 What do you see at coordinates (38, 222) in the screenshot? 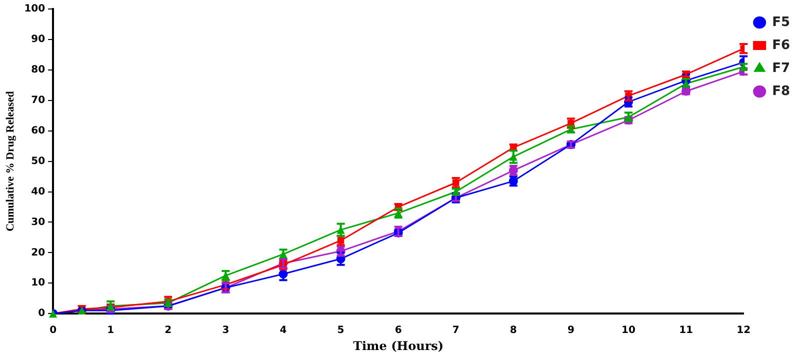
I see `y-tick-label: 30` at bounding box center [38, 222].